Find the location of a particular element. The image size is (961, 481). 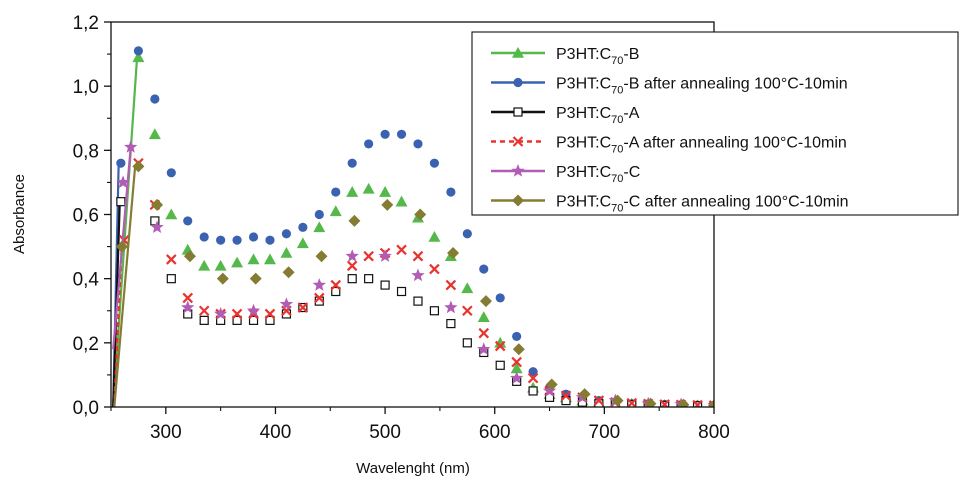

x-tick-label: 400 is located at coordinates (276, 432).